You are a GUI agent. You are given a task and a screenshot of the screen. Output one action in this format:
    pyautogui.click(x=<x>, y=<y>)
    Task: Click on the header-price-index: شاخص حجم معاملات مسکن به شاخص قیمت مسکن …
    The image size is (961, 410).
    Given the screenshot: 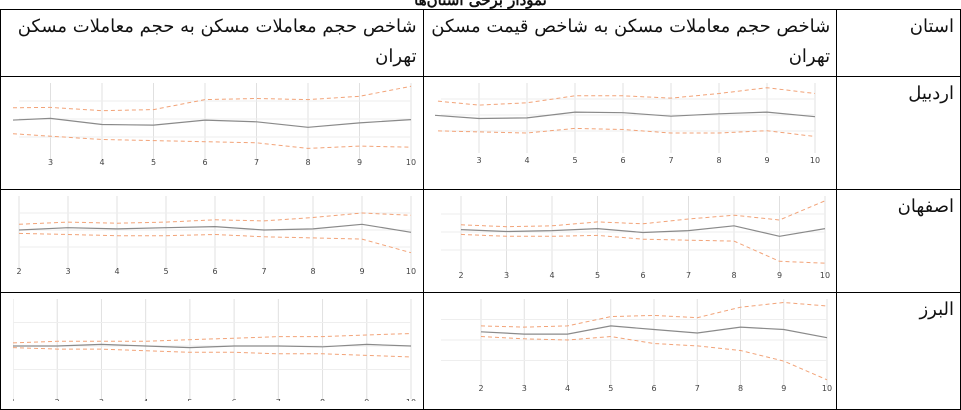 What is the action you would take?
    pyautogui.click(x=630, y=43)
    